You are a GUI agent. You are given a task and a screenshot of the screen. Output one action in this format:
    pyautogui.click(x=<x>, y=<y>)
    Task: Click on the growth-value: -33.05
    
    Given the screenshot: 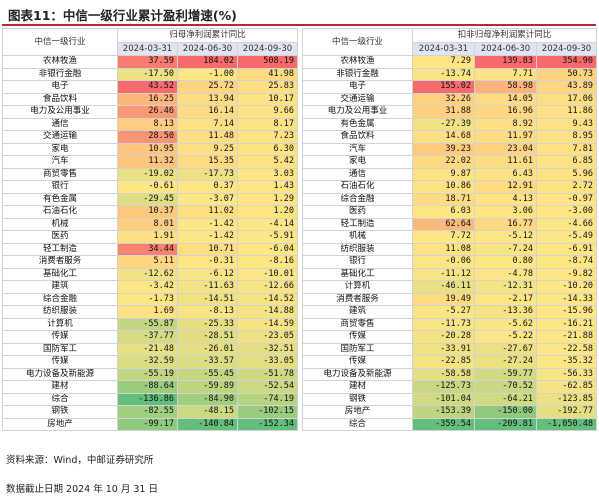 What is the action you would take?
    pyautogui.click(x=267, y=362)
    